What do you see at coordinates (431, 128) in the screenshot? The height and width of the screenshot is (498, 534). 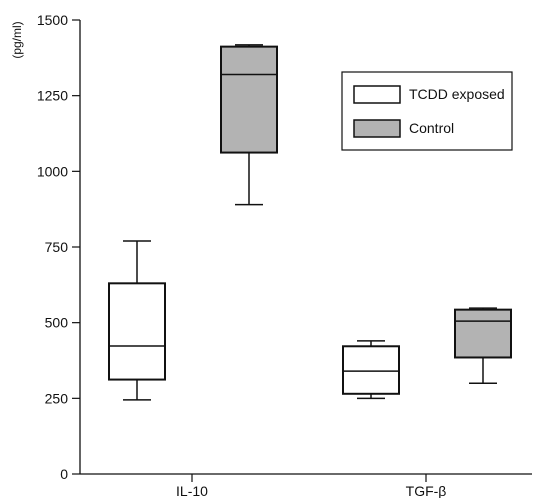 I see `legend-label-control: Control` at bounding box center [431, 128].